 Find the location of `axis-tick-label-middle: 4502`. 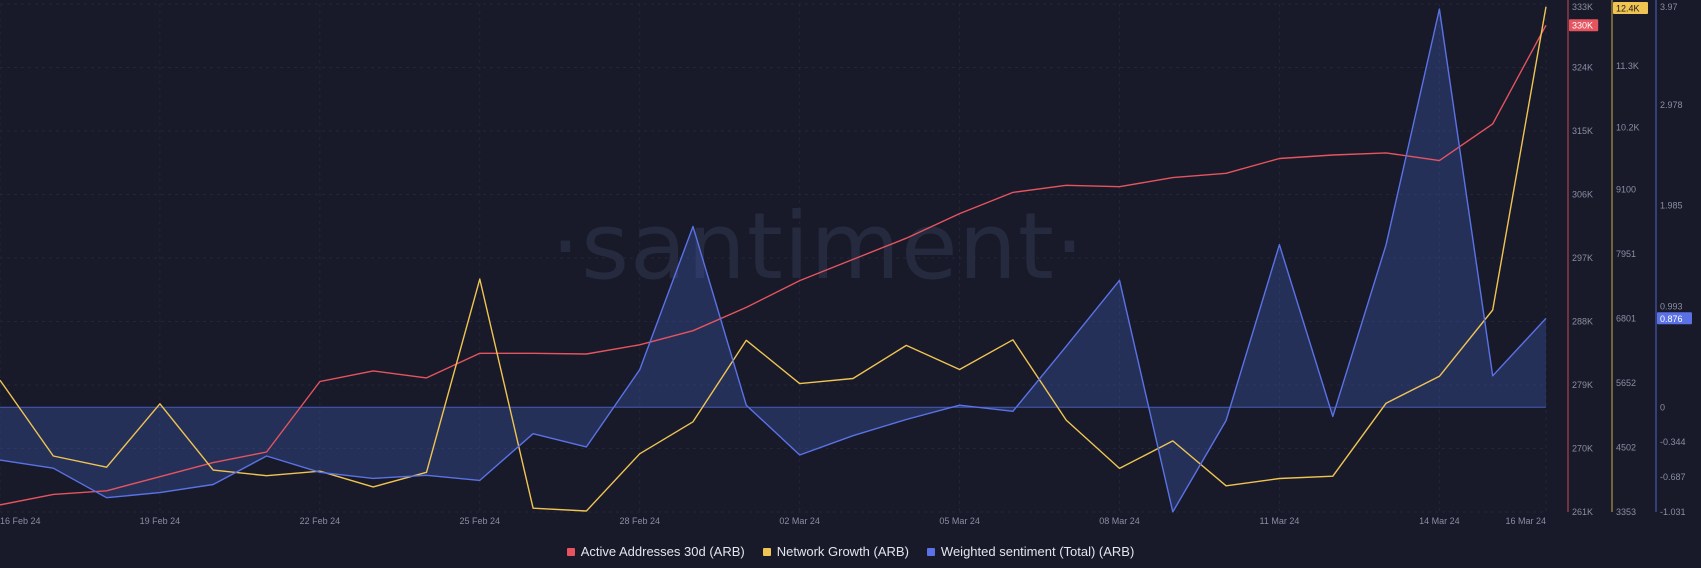

axis-tick-label-middle: 4502 is located at coordinates (1626, 448).